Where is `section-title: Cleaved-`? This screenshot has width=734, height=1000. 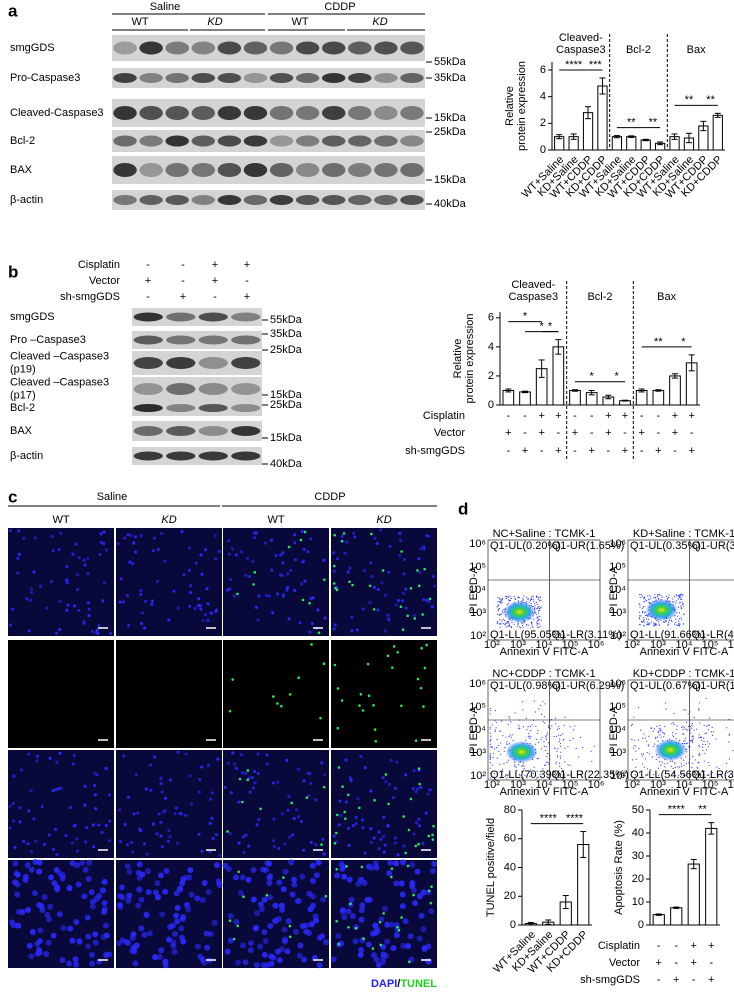 section-title: Cleaved- is located at coordinates (533, 285).